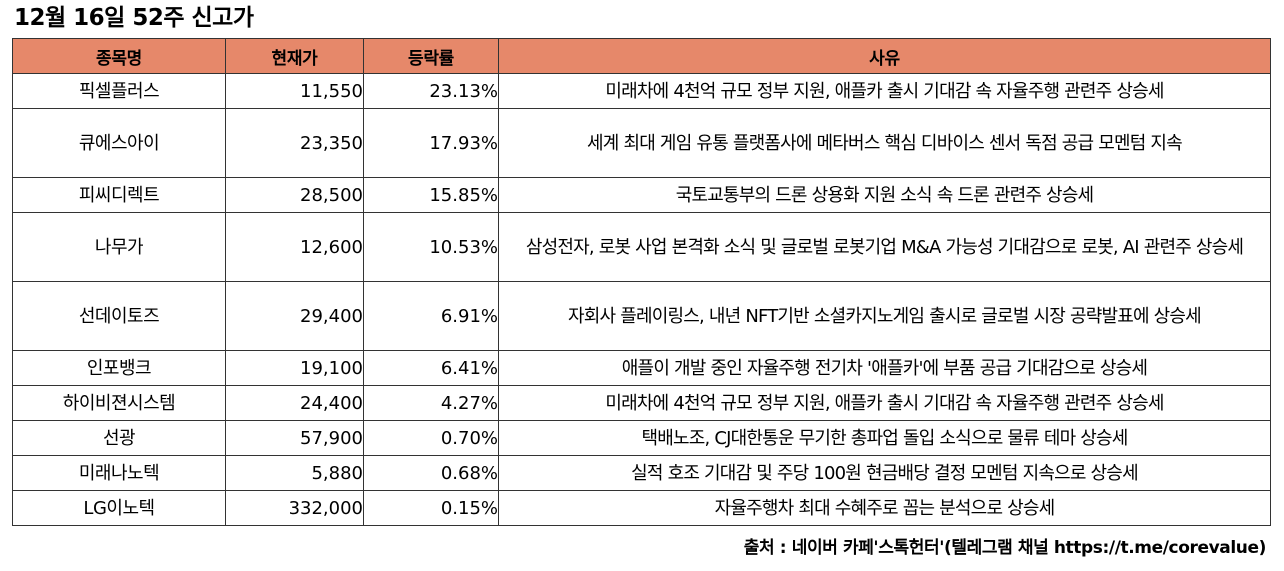 The height and width of the screenshot is (571, 1284). What do you see at coordinates (431, 91) in the screenshot?
I see `change-rate: 23.13%` at bounding box center [431, 91].